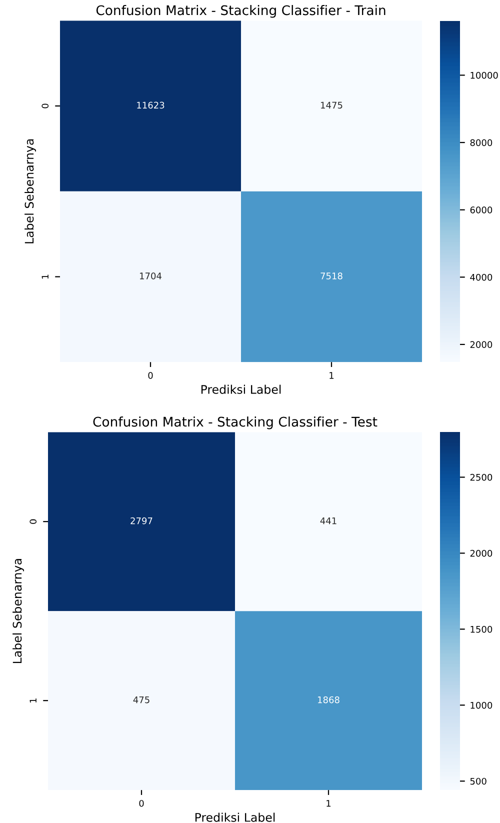  Describe the element at coordinates (481, 277) in the screenshot. I see `color-bar-label: 4000` at that location.